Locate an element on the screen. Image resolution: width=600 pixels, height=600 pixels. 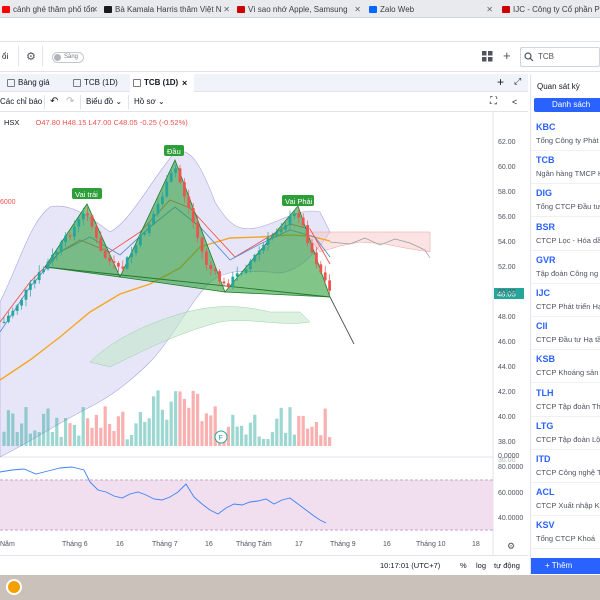
add-symbol-button: + Thêm is located at coordinates (565, 566).